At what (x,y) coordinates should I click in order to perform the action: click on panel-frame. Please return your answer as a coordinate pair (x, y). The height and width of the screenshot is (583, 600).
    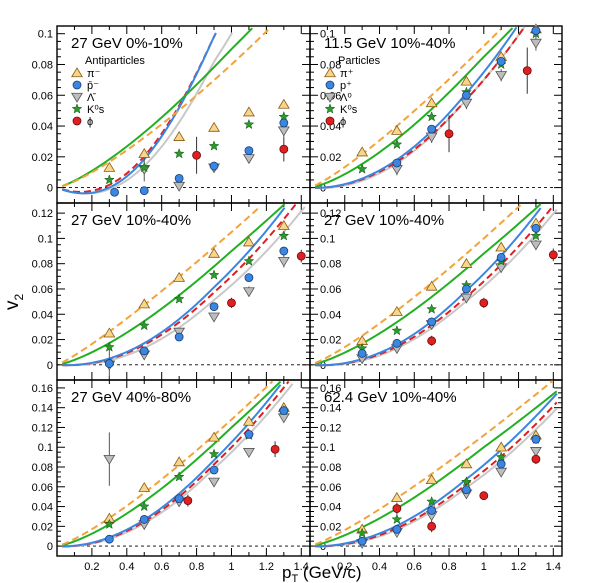
    Looking at the image, I should click on (436, 468).